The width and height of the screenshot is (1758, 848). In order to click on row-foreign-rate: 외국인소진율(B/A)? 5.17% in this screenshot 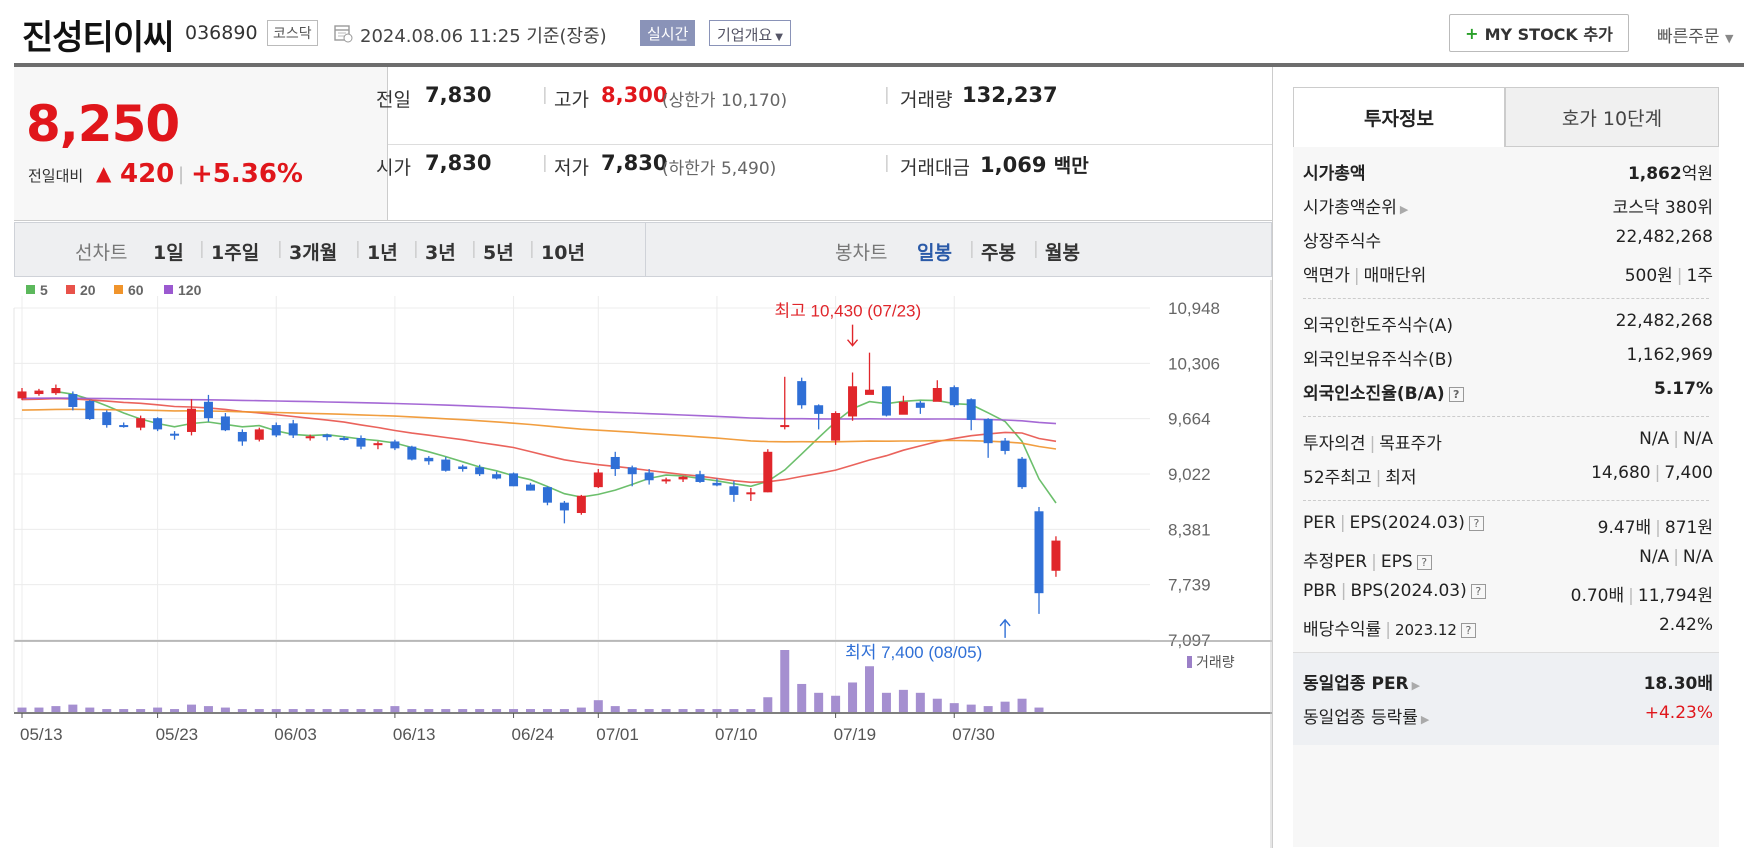, I will do `click(1508, 390)`.